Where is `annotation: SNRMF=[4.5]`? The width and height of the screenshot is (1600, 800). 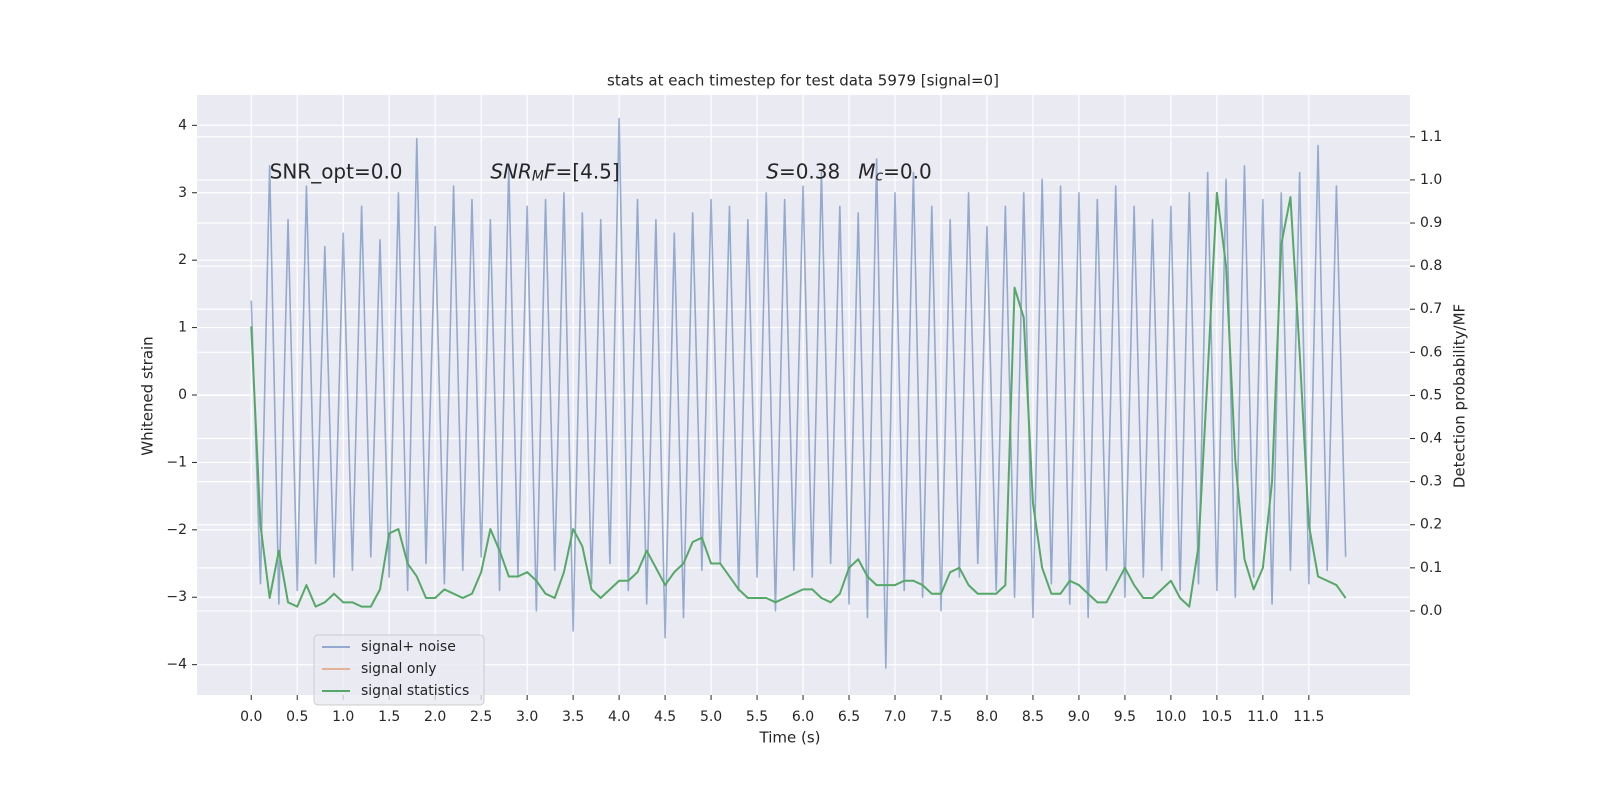 annotation: SNRMF=[4.5] is located at coordinates (554, 171).